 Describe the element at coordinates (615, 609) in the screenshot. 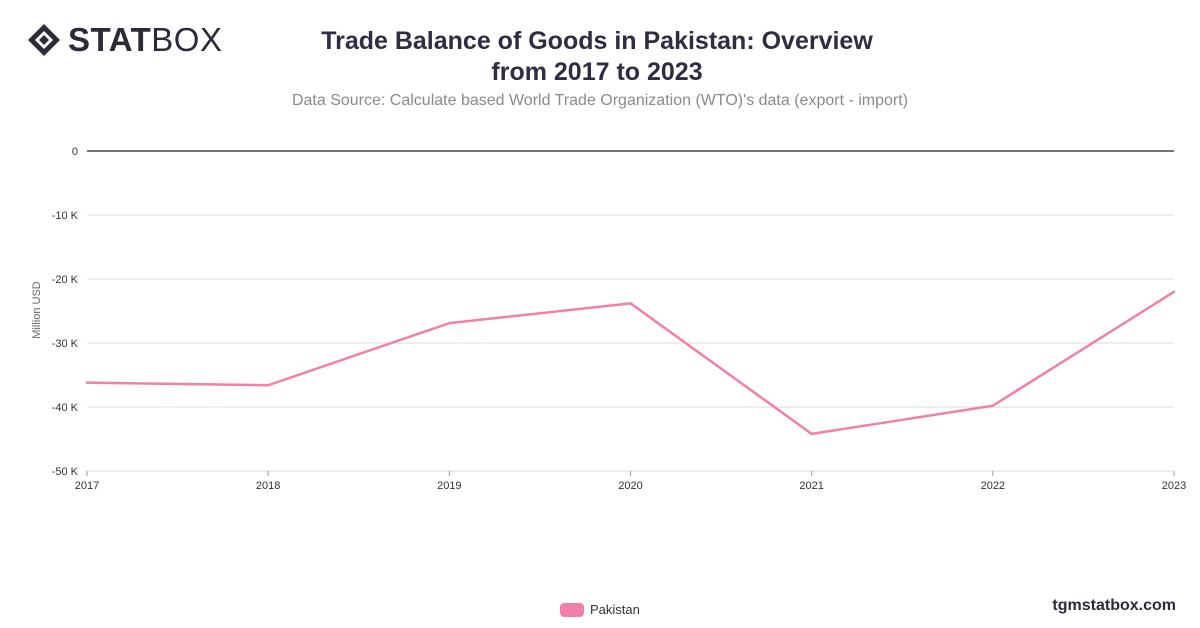

I see `legend-label: Pakistan` at that location.